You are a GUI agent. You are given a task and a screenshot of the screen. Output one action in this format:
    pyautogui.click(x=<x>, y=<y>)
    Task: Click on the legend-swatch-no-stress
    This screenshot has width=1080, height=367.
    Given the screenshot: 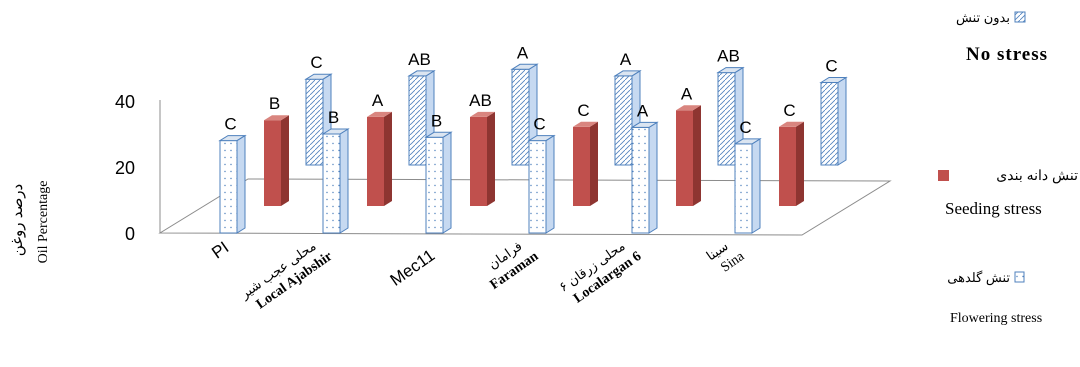 What is the action you would take?
    pyautogui.click(x=1020, y=17)
    